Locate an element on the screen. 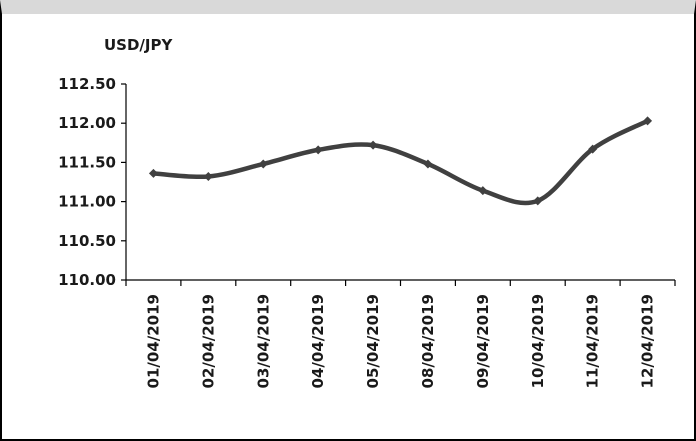 The height and width of the screenshot is (441, 696). x-tick-label: 04/04/2019 is located at coordinates (318, 341).